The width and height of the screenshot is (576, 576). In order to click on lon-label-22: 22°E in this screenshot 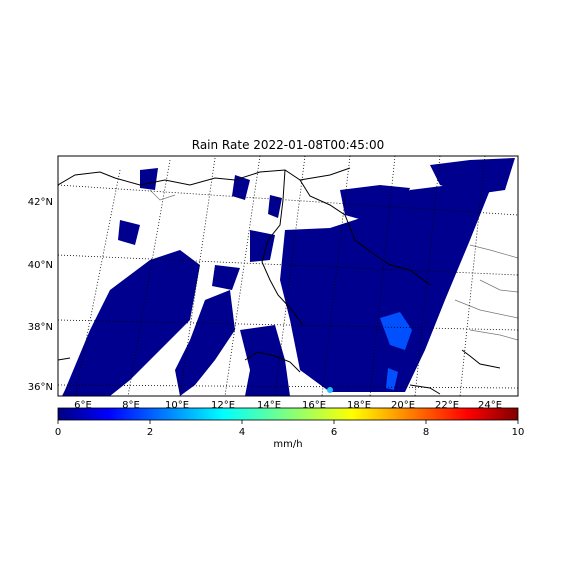, I will do `click(447, 405)`.